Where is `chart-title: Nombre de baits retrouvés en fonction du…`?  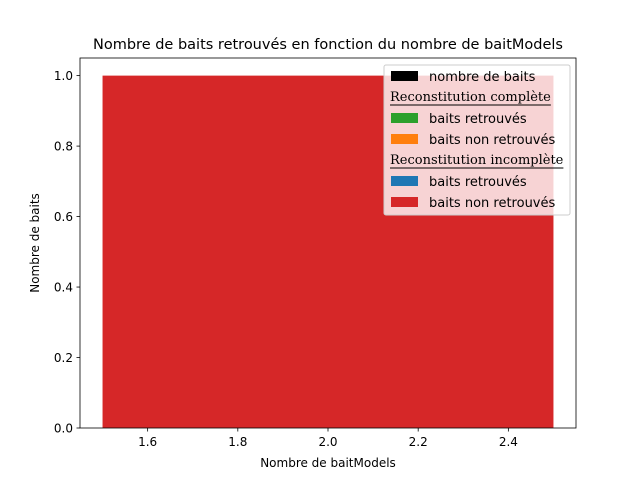
chart-title: Nombre de baits retrouvés en fonction du… is located at coordinates (328, 45).